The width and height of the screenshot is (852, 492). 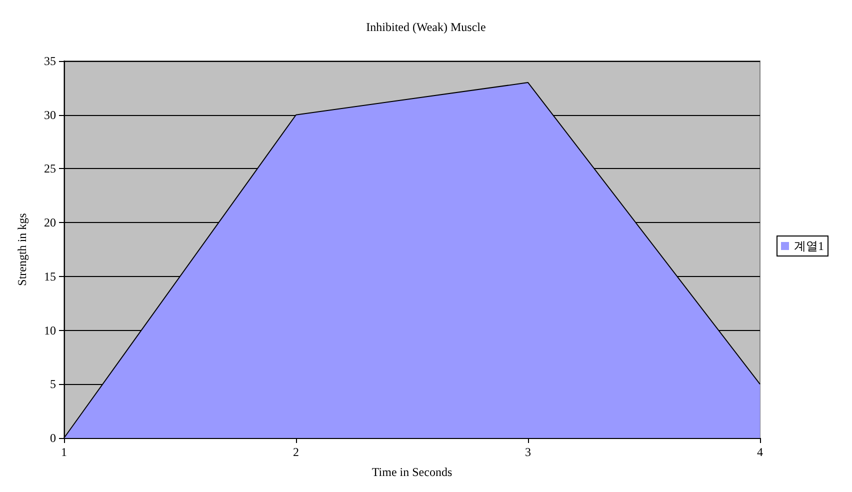 What do you see at coordinates (760, 452) in the screenshot?
I see `x-tick-label: 4` at bounding box center [760, 452].